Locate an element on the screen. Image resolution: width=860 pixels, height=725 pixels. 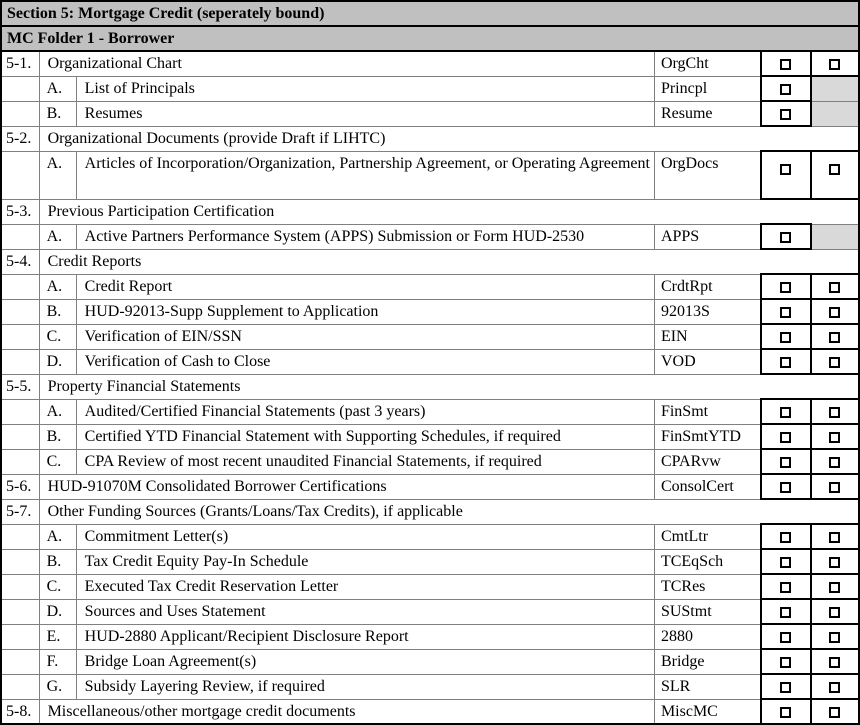
row-letter-cell: C. is located at coordinates (57, 586).